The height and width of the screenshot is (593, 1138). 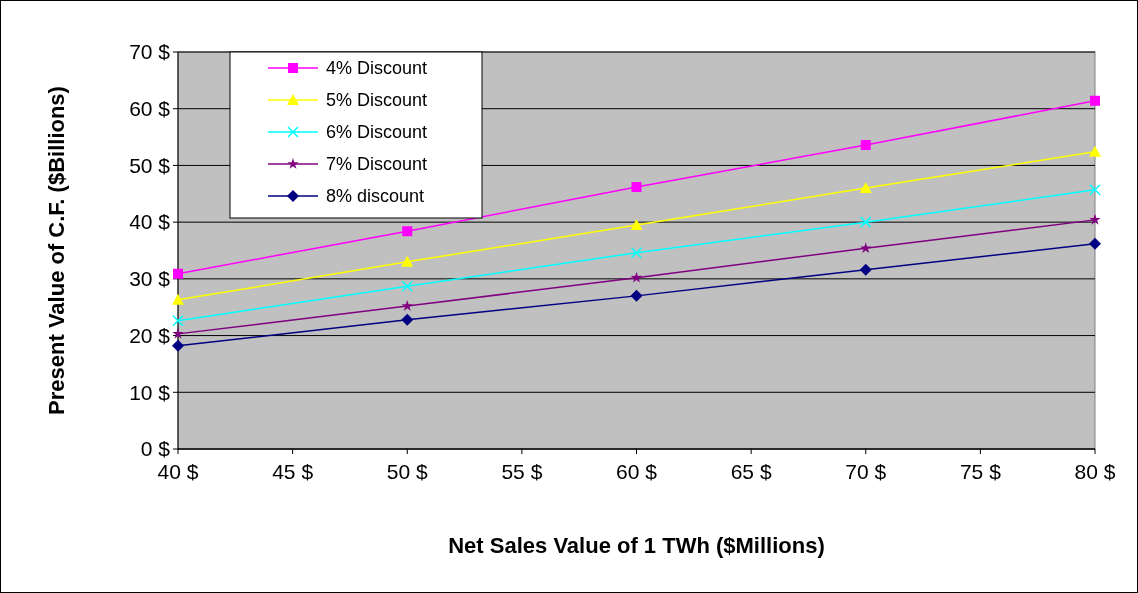 I want to click on x-tick-label: 60 $, so click(x=637, y=471).